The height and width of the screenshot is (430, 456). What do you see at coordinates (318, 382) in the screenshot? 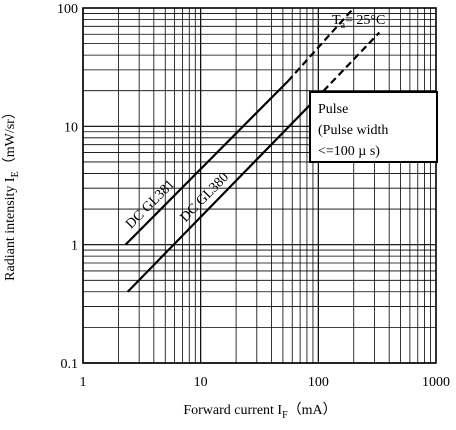
I see `x-tick-label: 100` at bounding box center [318, 382].